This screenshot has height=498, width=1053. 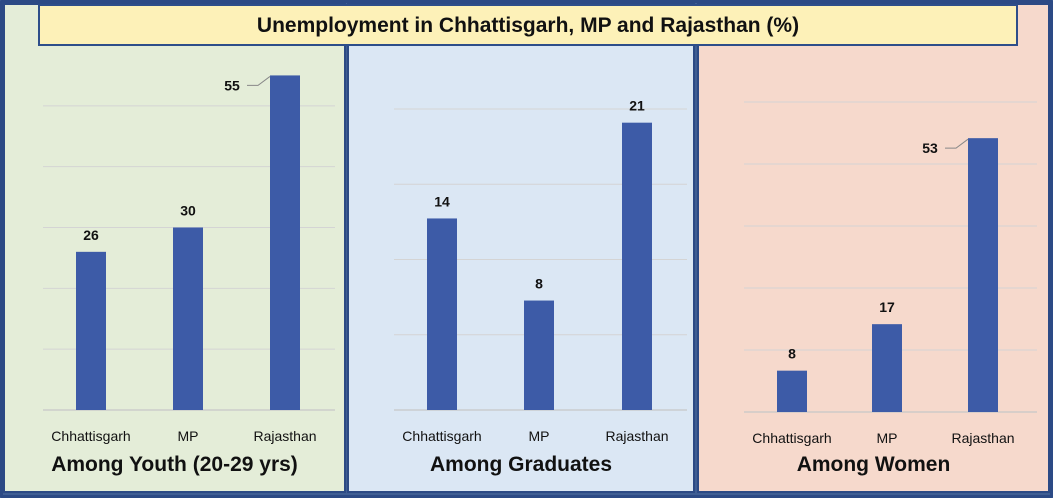 I want to click on value-label-rajasthan: 55, so click(x=232, y=85).